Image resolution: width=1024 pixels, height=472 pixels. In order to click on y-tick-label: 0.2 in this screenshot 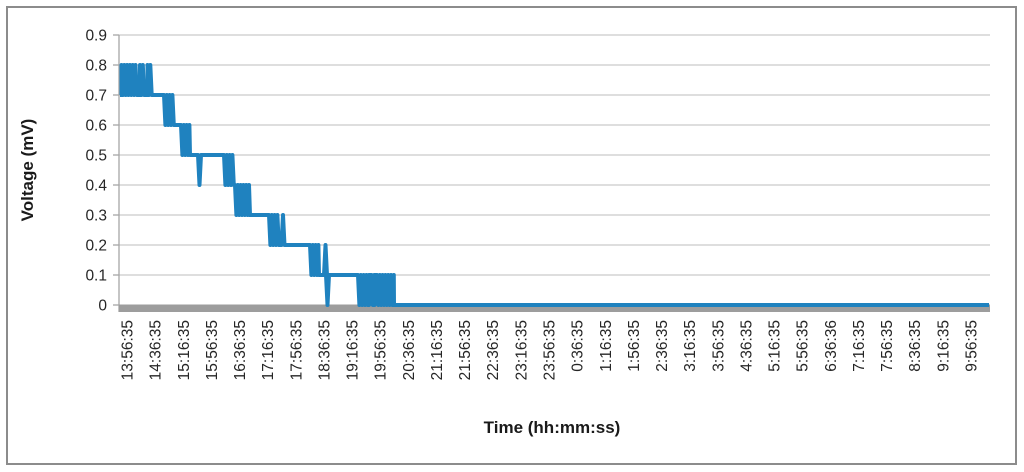, I will do `click(96, 246)`.